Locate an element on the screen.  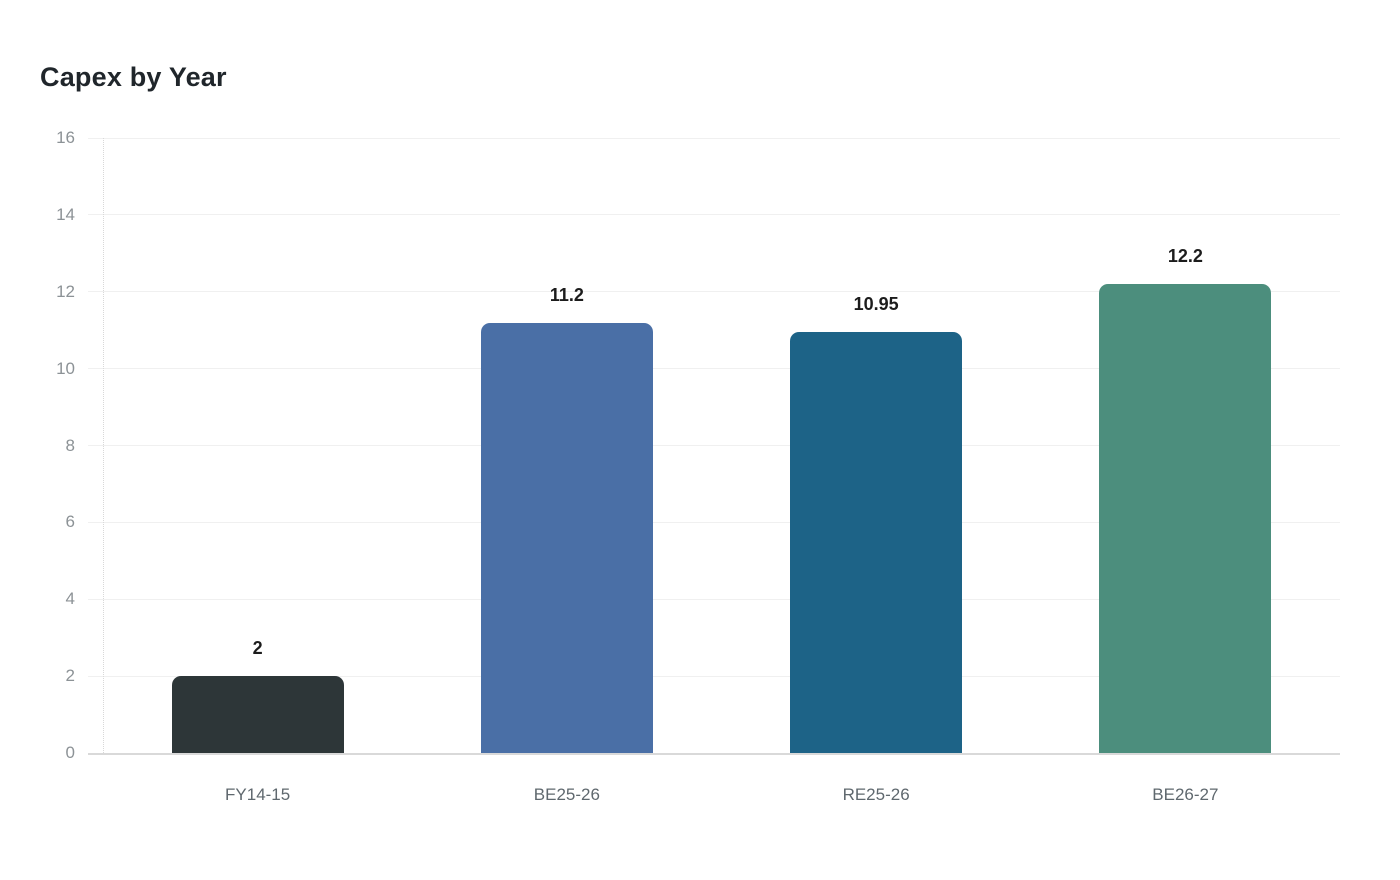
x-axis-line is located at coordinates (714, 754).